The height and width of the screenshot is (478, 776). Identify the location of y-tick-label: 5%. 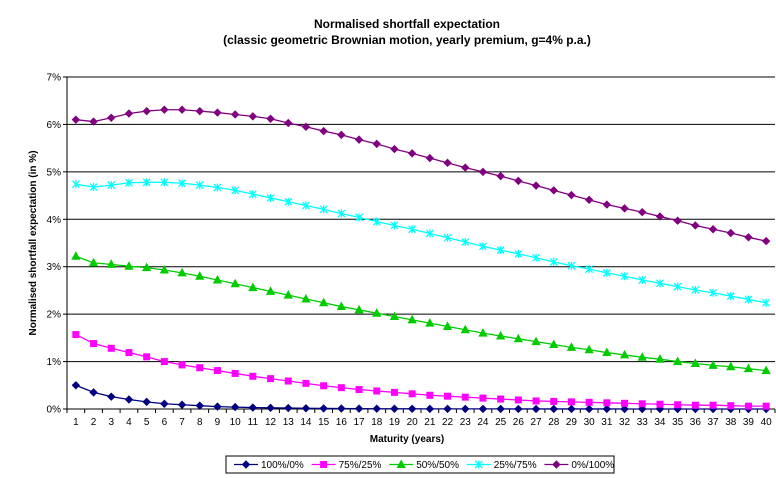
(54, 172).